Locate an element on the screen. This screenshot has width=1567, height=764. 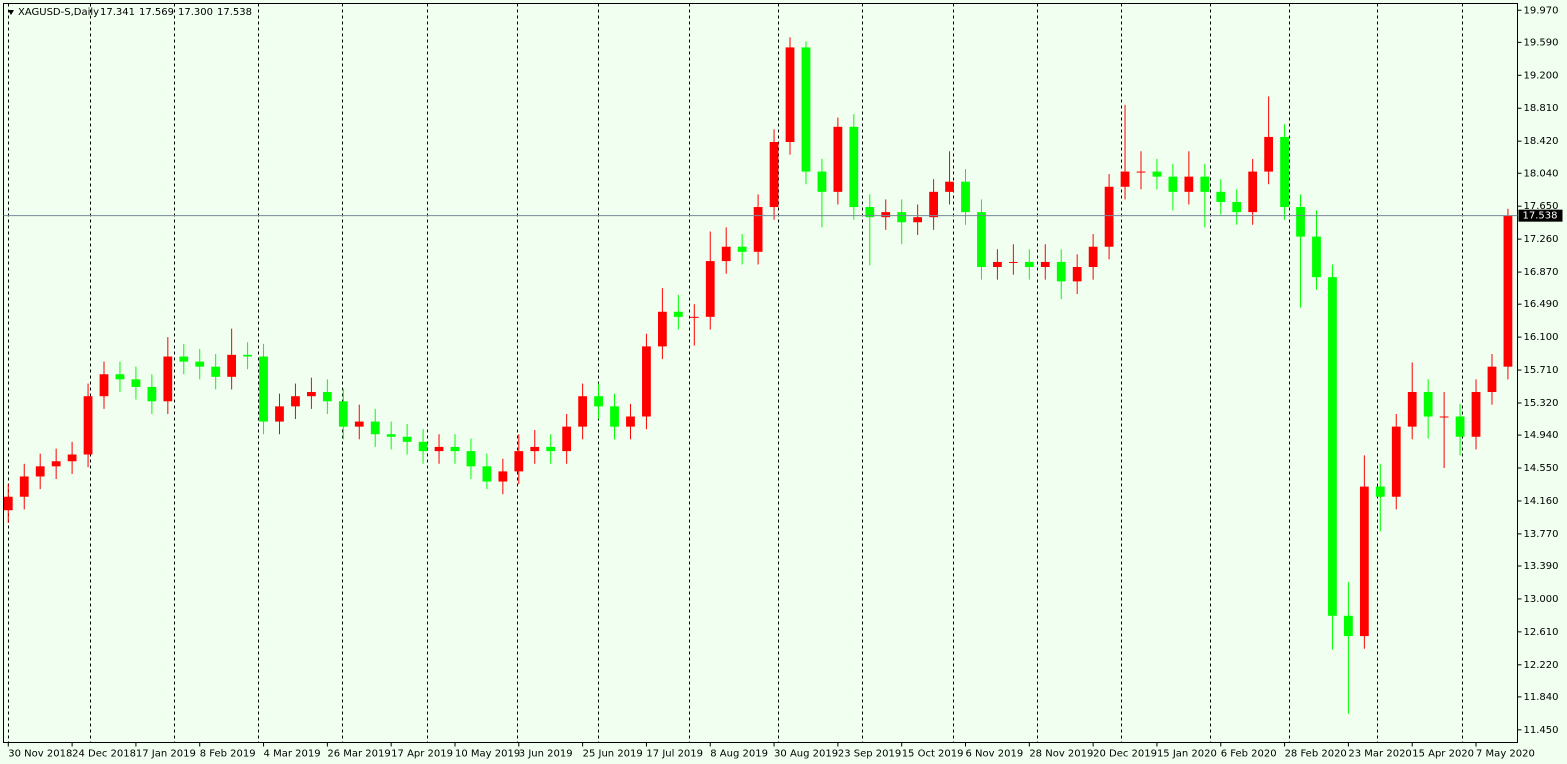
y-tick-label: 17.650 is located at coordinates (1541, 206).